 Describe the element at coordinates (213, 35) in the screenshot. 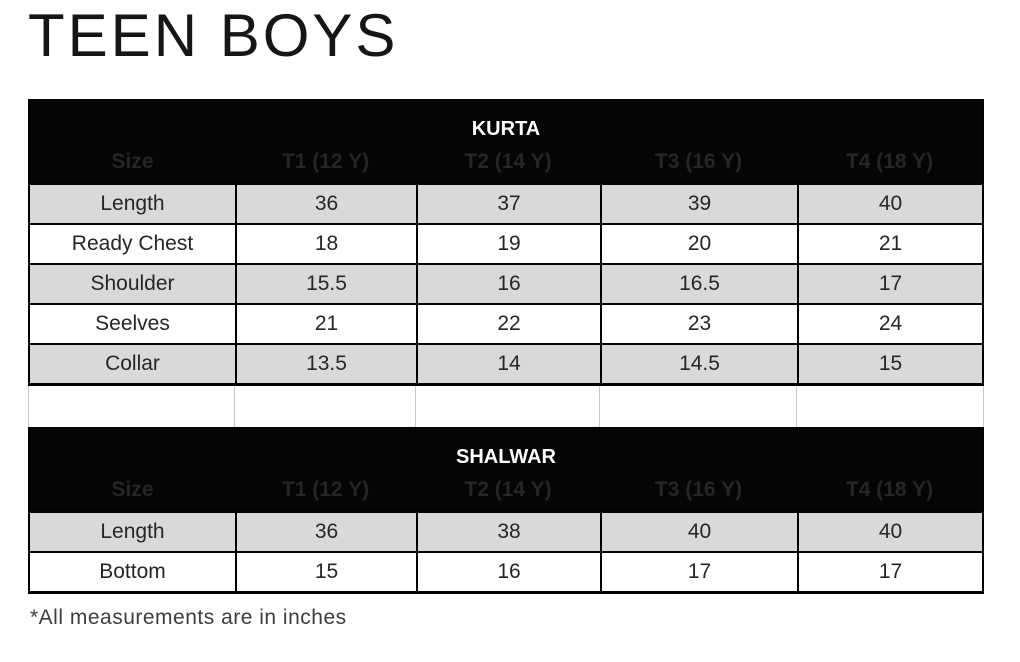

I see `page-title: TEEN BOYS` at that location.